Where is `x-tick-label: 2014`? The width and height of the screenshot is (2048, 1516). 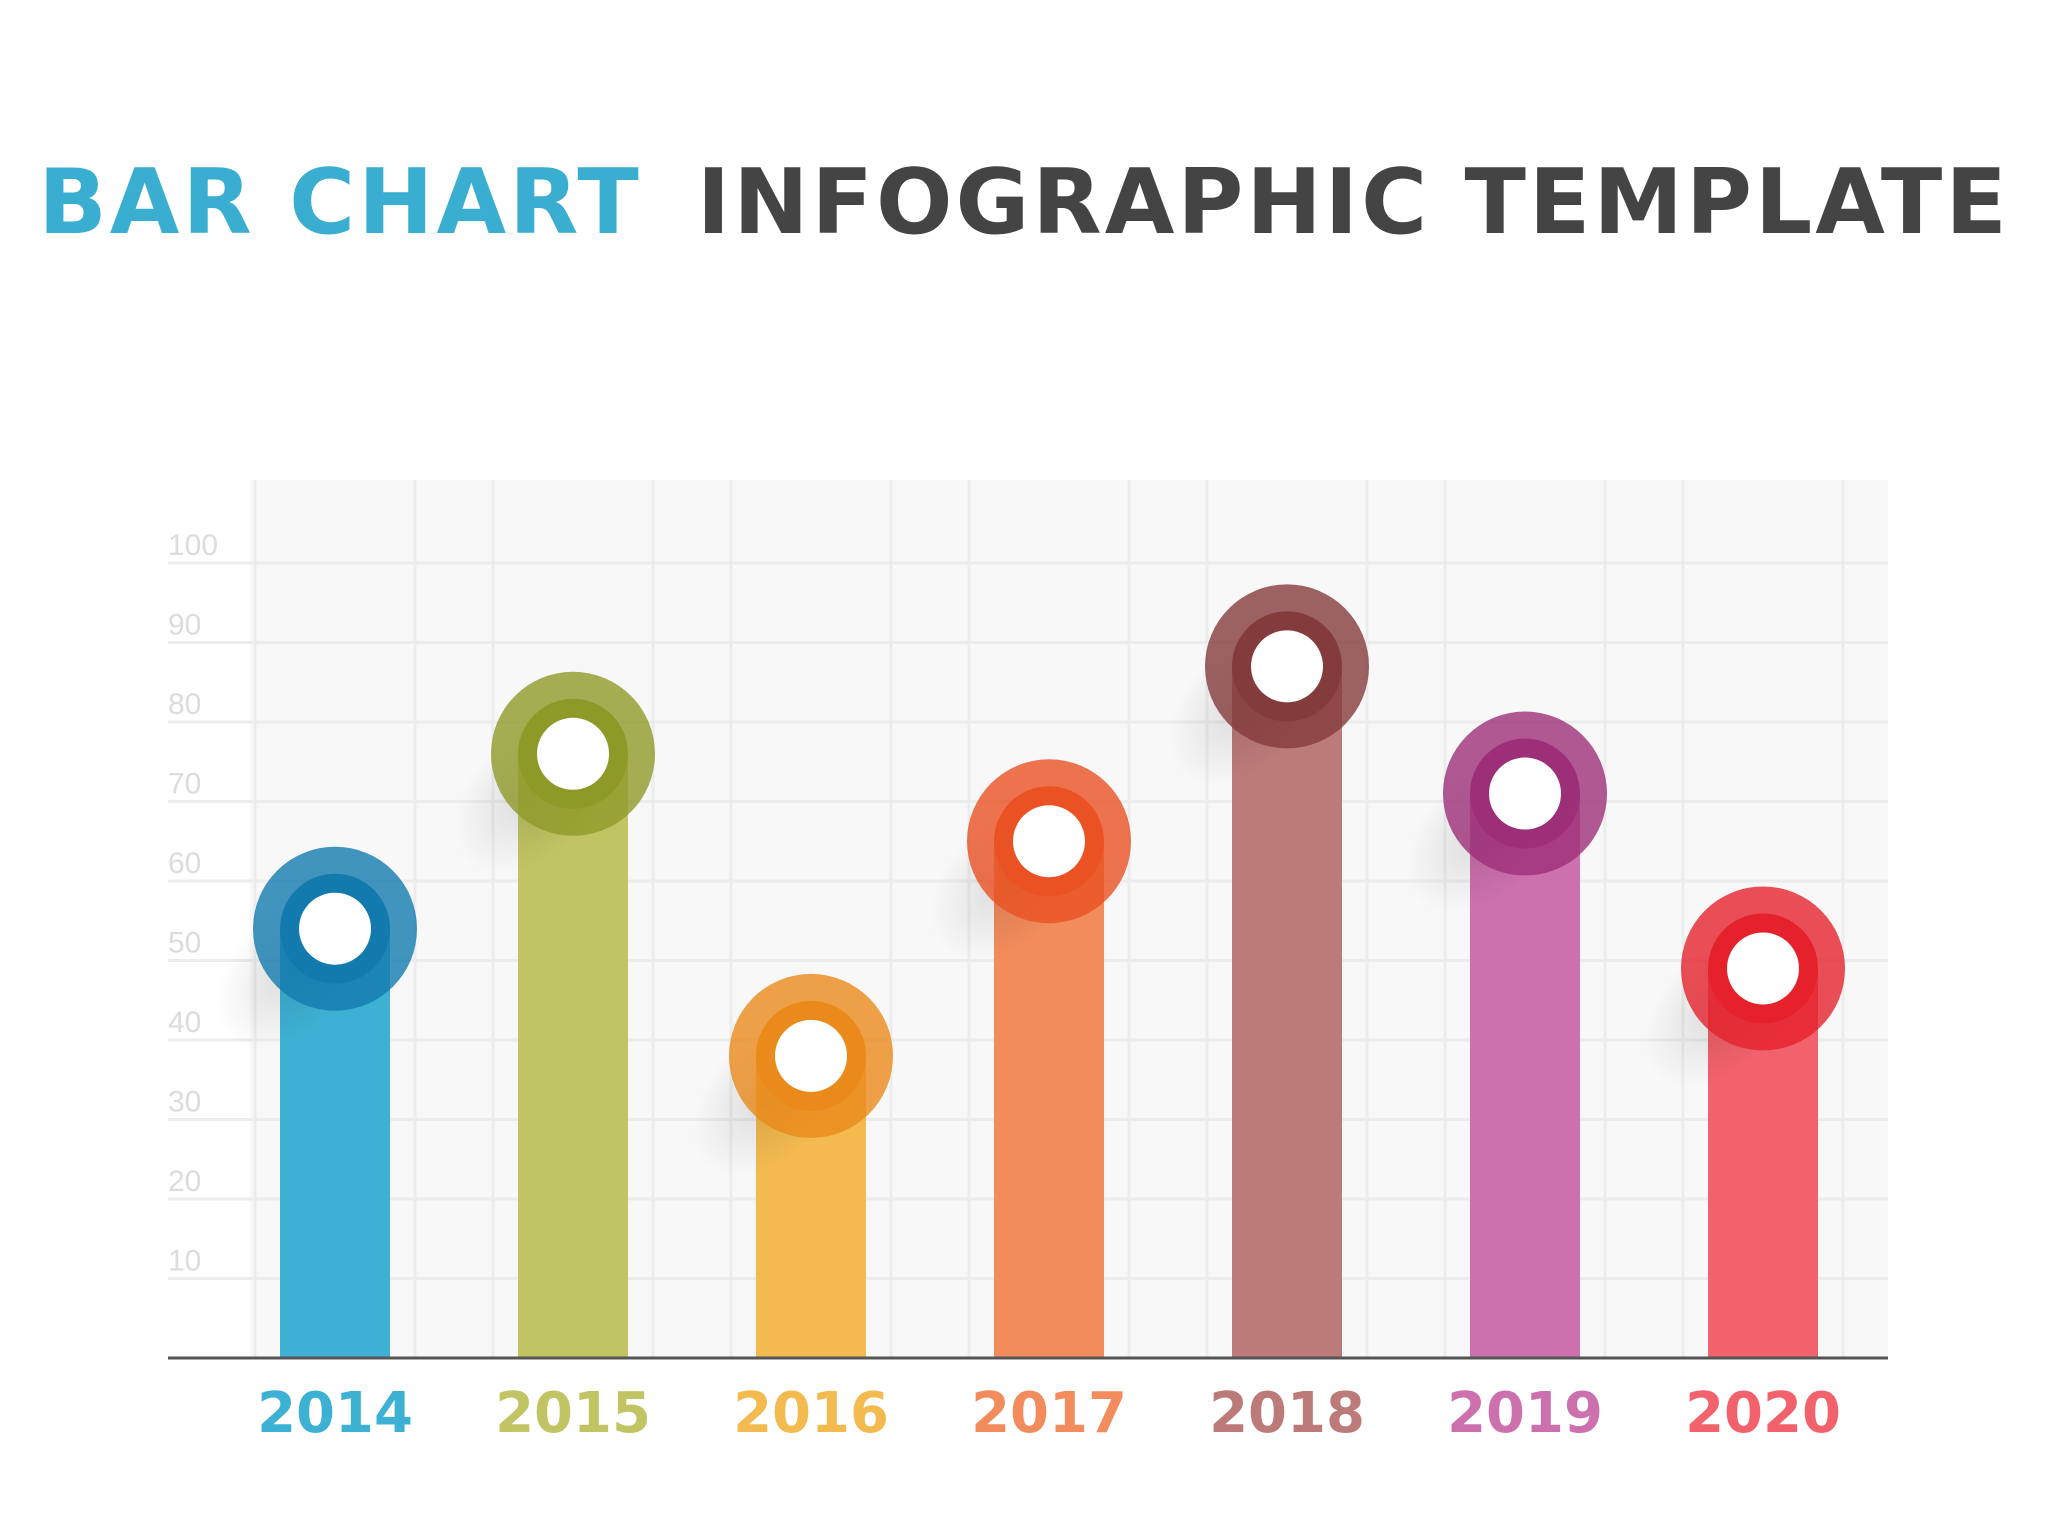
x-tick-label: 2014 is located at coordinates (335, 1413).